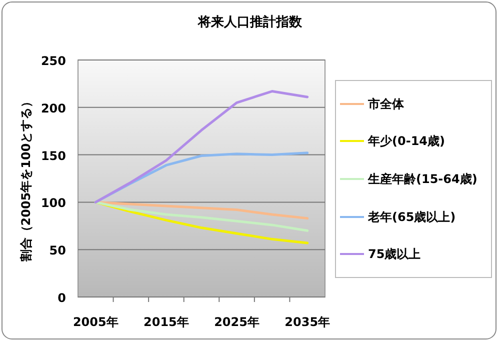  Describe the element at coordinates (423, 178) in the screenshot. I see `legend-label: 生産年齢(15-64歳)` at that location.